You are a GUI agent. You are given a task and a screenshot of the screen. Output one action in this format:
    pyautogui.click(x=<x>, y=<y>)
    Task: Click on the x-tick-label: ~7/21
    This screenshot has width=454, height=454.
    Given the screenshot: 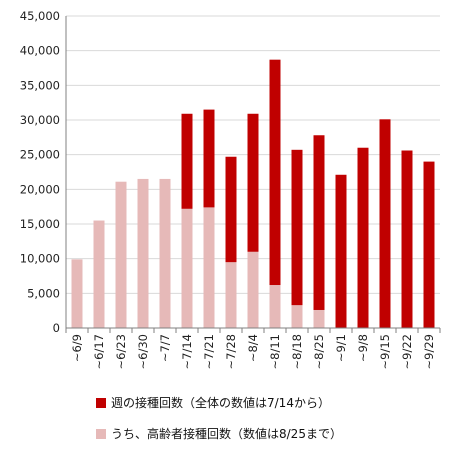 What is the action you would take?
    pyautogui.click(x=209, y=351)
    